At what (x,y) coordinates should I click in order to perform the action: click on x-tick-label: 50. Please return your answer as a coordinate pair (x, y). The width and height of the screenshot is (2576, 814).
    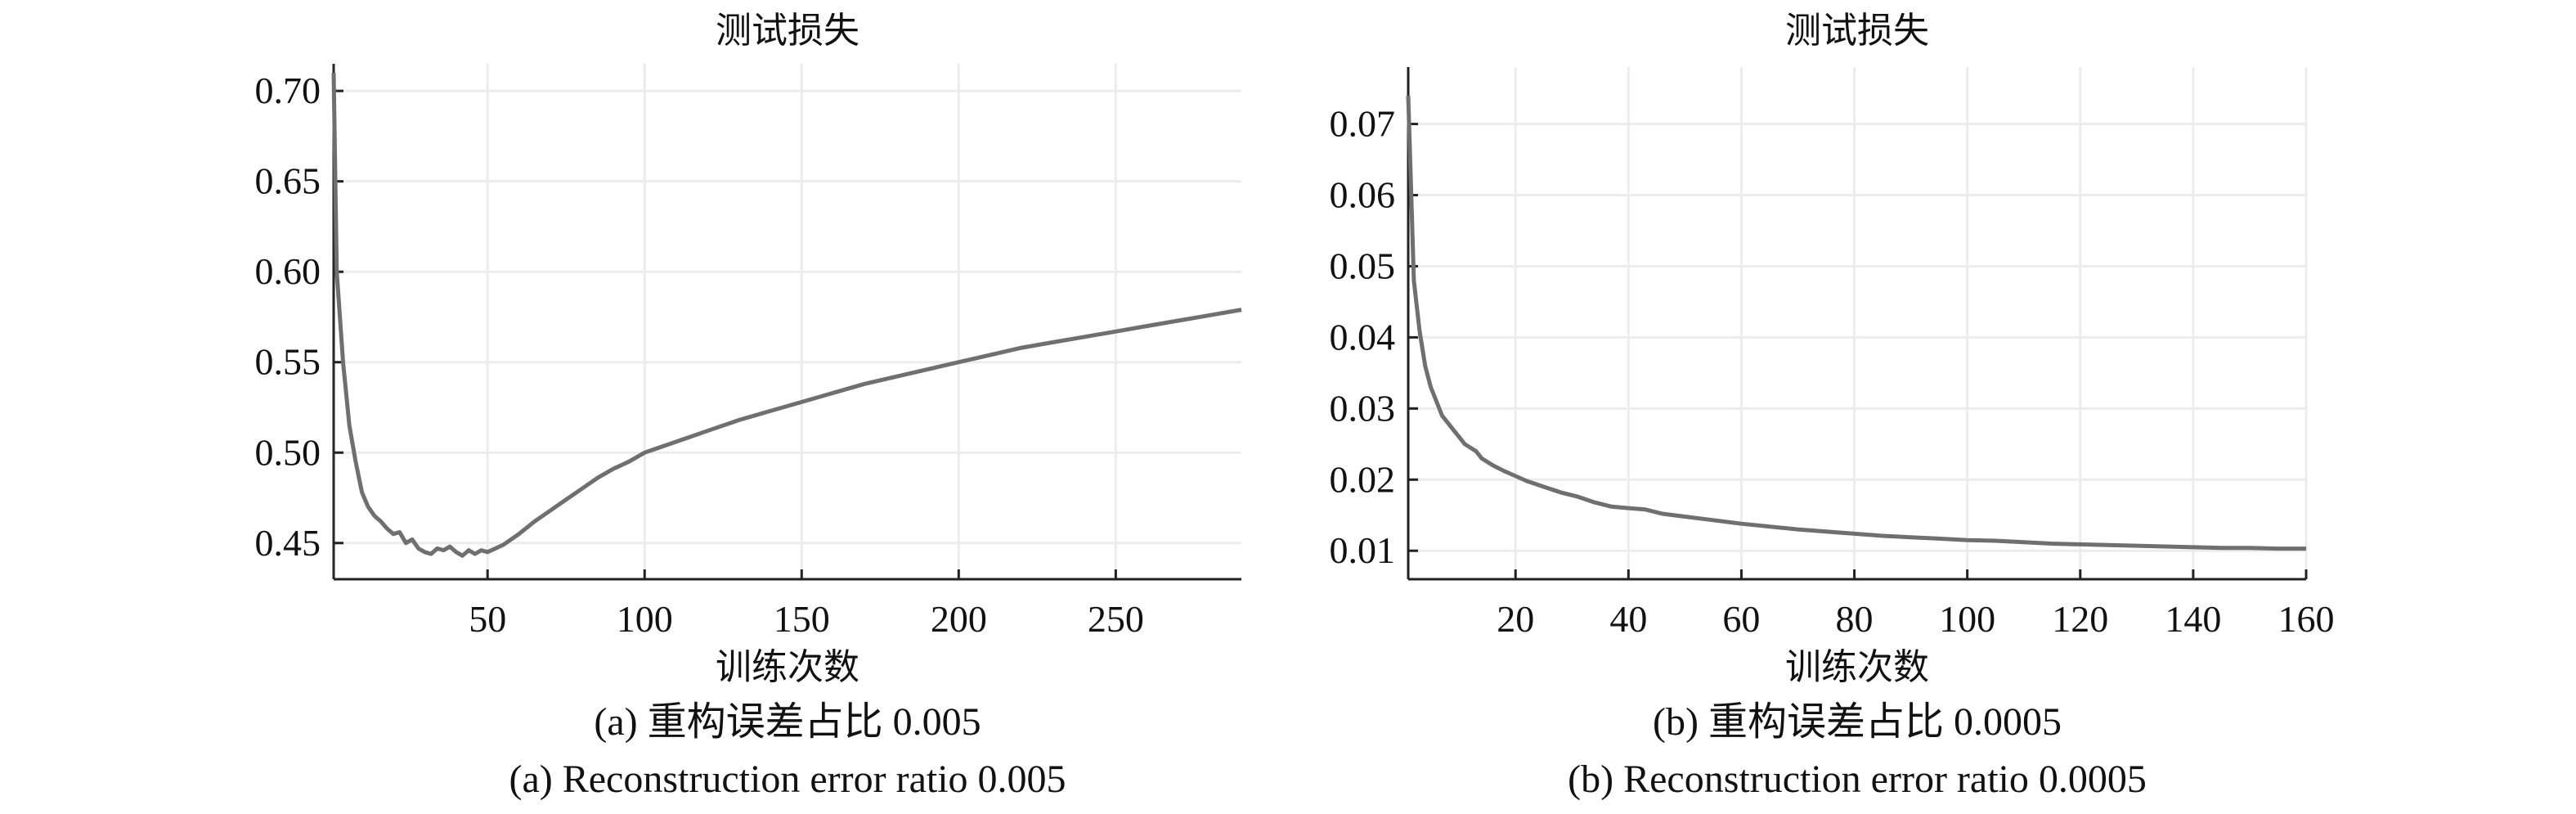
    Looking at the image, I should click on (488, 619).